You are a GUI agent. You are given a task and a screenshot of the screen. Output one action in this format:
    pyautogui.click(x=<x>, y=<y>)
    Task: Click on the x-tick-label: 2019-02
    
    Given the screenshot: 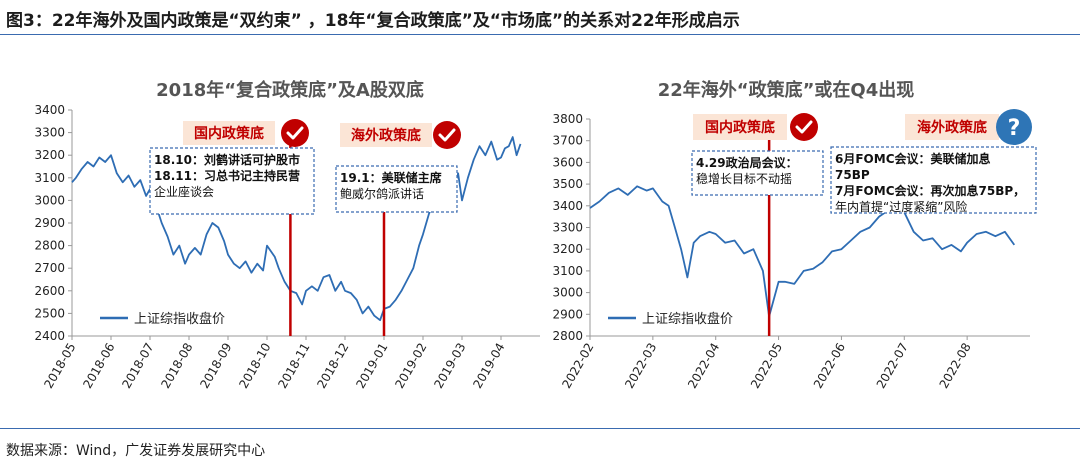 What is the action you would take?
    pyautogui.click(x=410, y=366)
    